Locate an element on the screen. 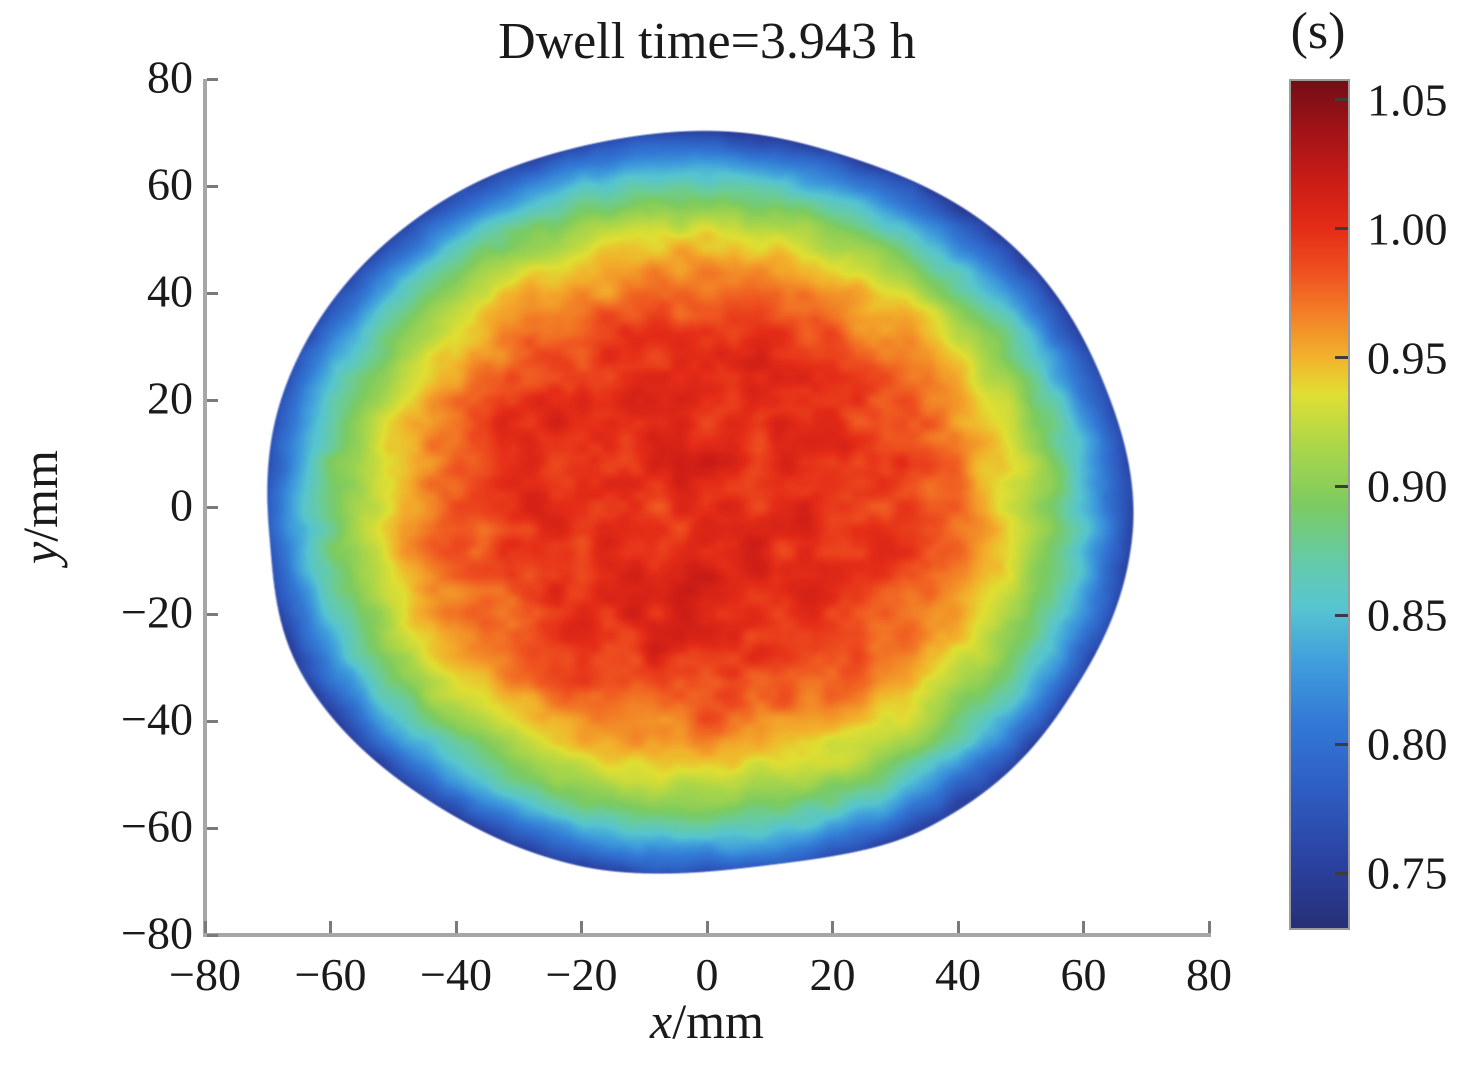  x-axis-line is located at coordinates (707, 935).